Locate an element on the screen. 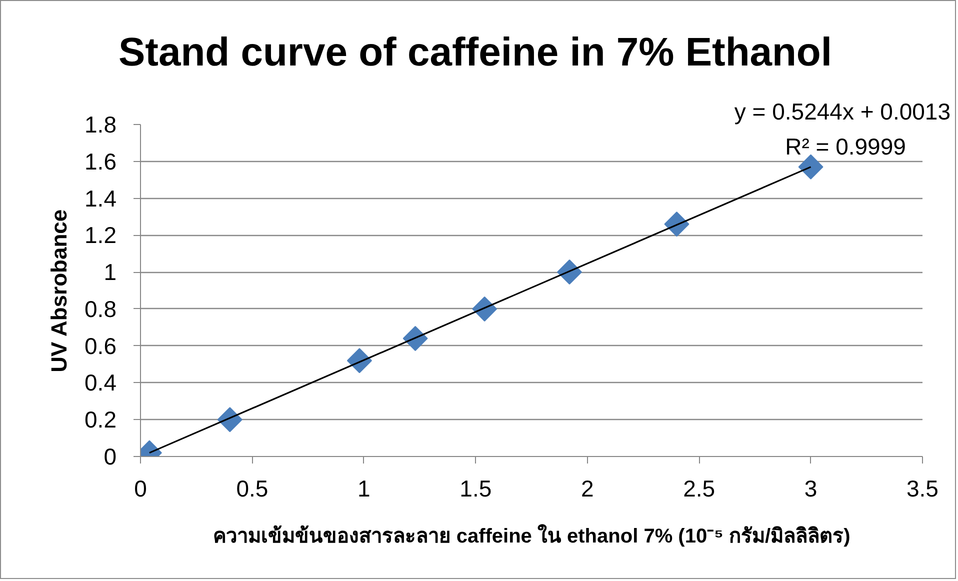 Image resolution: width=958 pixels, height=581 pixels. x-tick-label: 2 is located at coordinates (587, 489).